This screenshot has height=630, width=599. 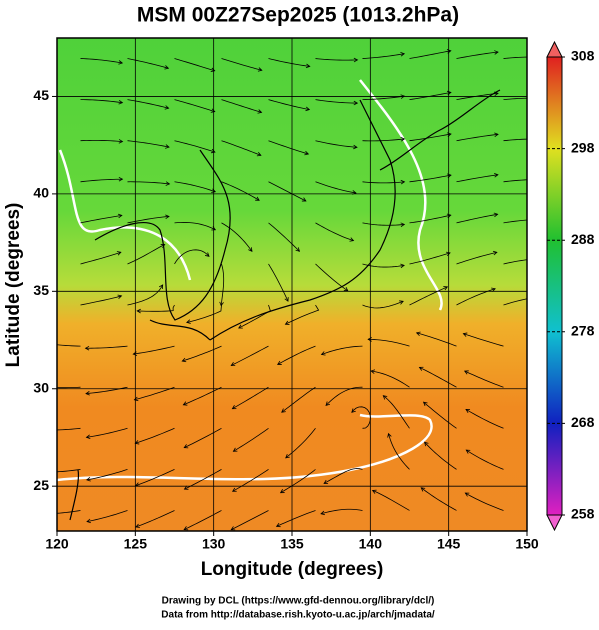 What do you see at coordinates (401, 195) in the screenshot?
I see `isobar` at bounding box center [401, 195].